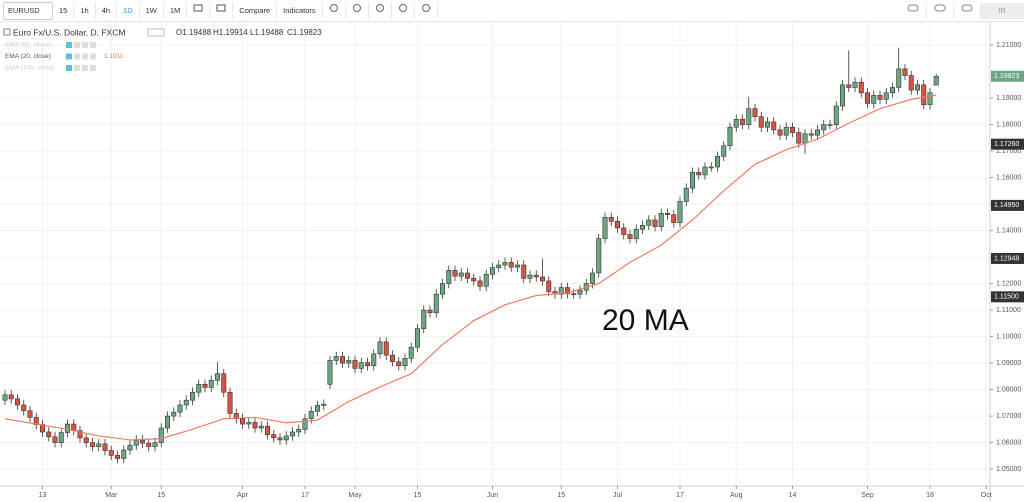 Image resolution: width=1024 pixels, height=502 pixels. What do you see at coordinates (1008, 363) in the screenshot?
I see `y-tick-label: 1.09000` at bounding box center [1008, 363].